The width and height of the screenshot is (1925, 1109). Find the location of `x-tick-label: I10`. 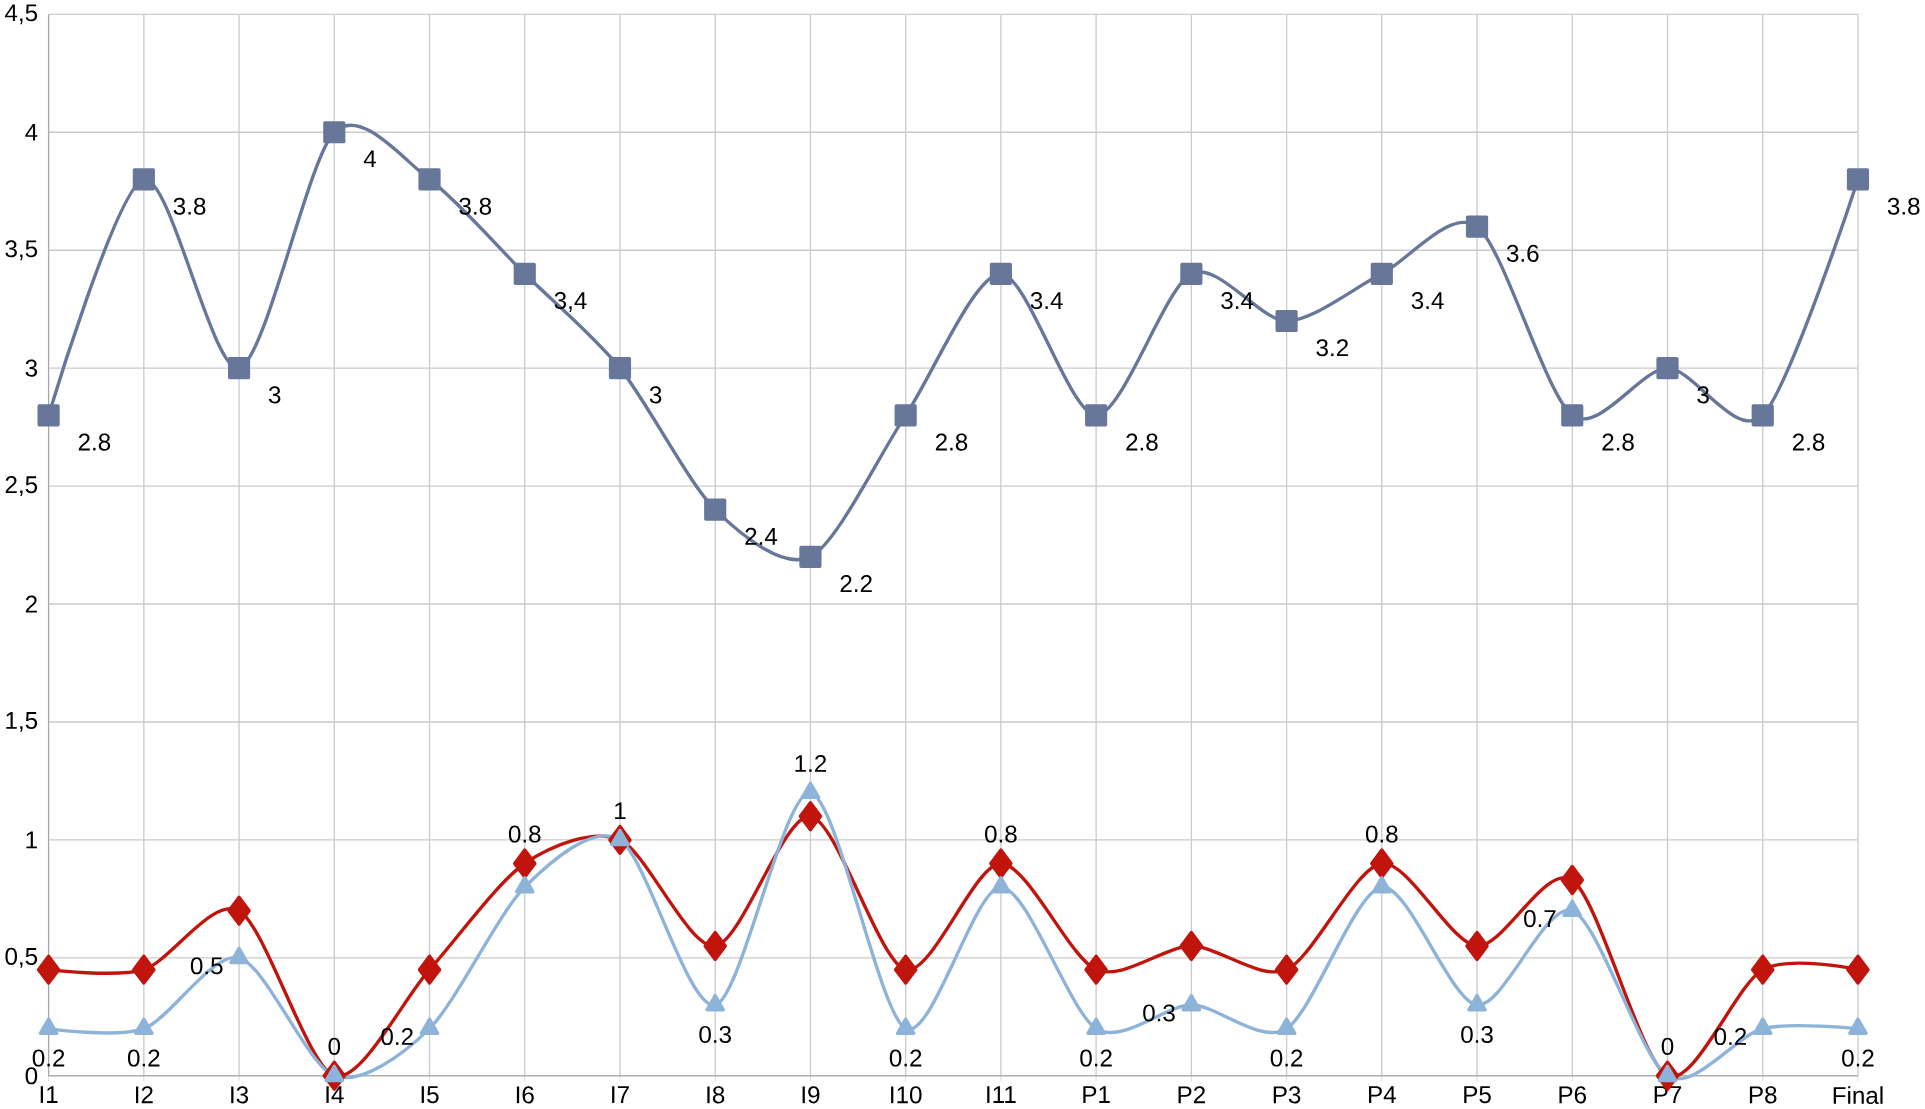

x-tick-label: I10 is located at coordinates (906, 1095).